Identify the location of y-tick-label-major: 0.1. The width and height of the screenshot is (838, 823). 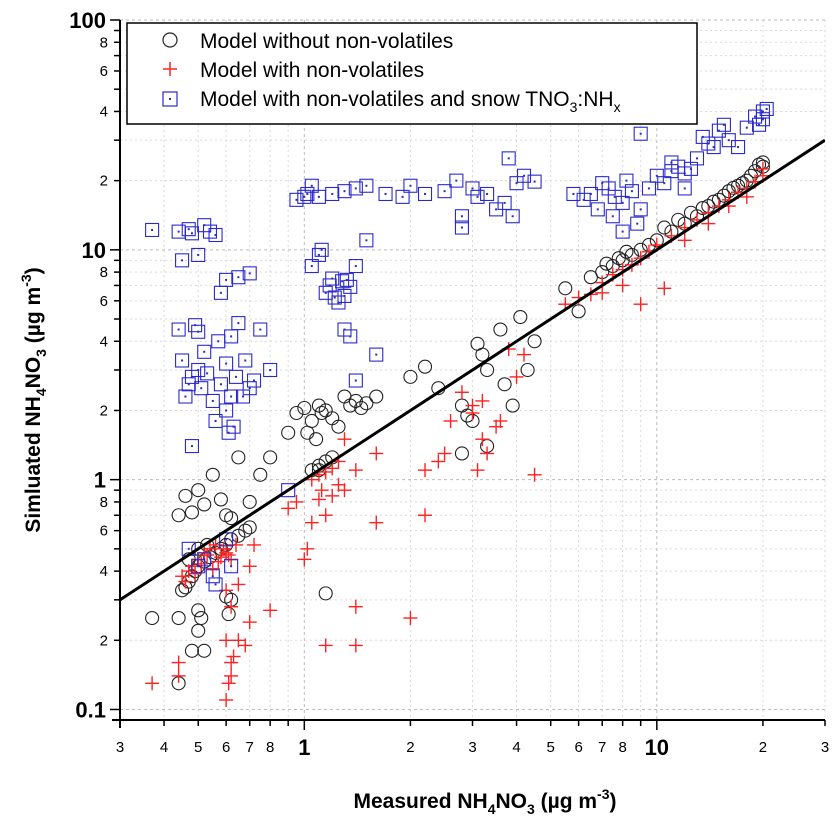
(90, 709).